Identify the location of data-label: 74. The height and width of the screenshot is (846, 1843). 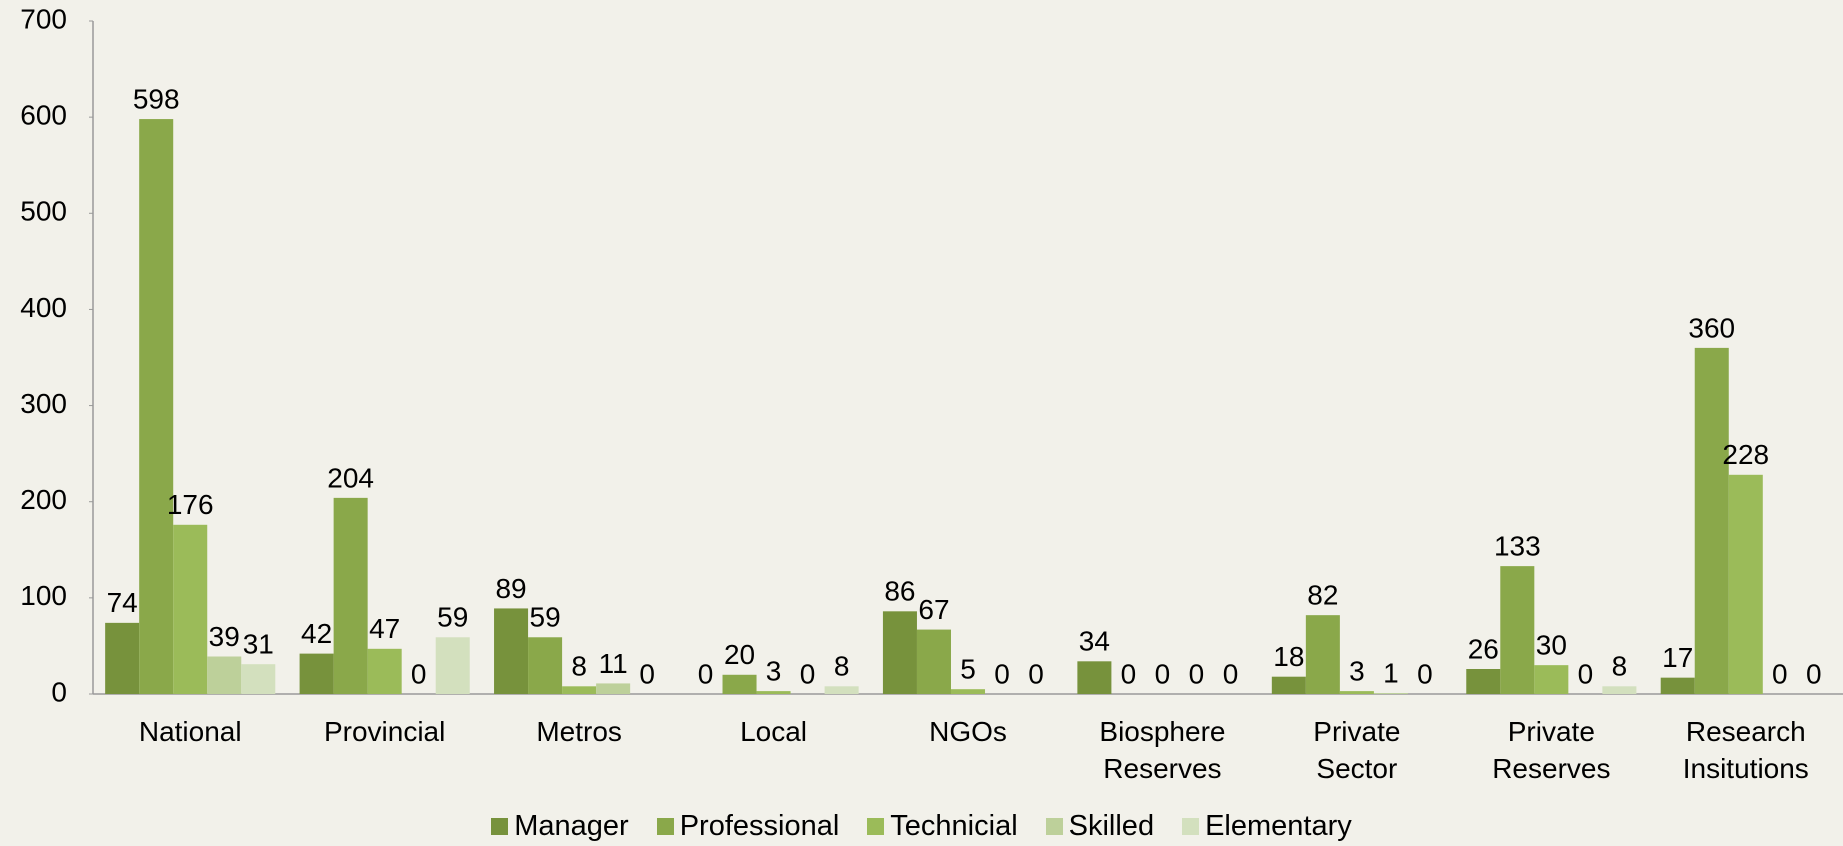
(122, 602).